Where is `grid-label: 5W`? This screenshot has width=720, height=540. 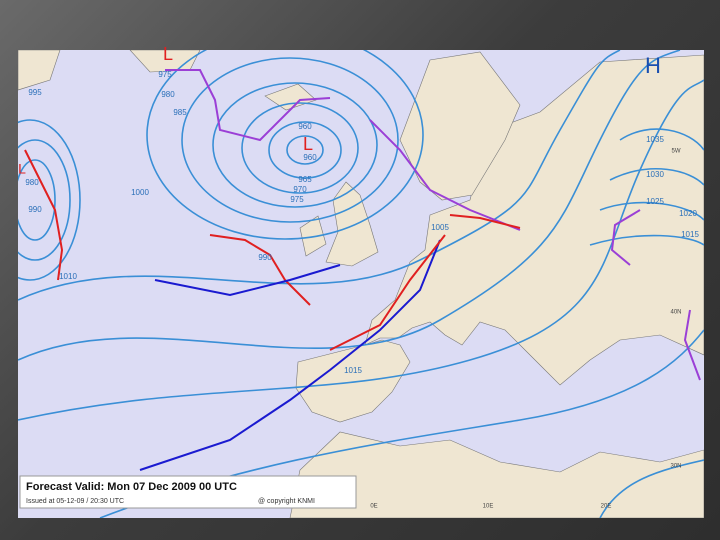
grid-label: 5W is located at coordinates (676, 152).